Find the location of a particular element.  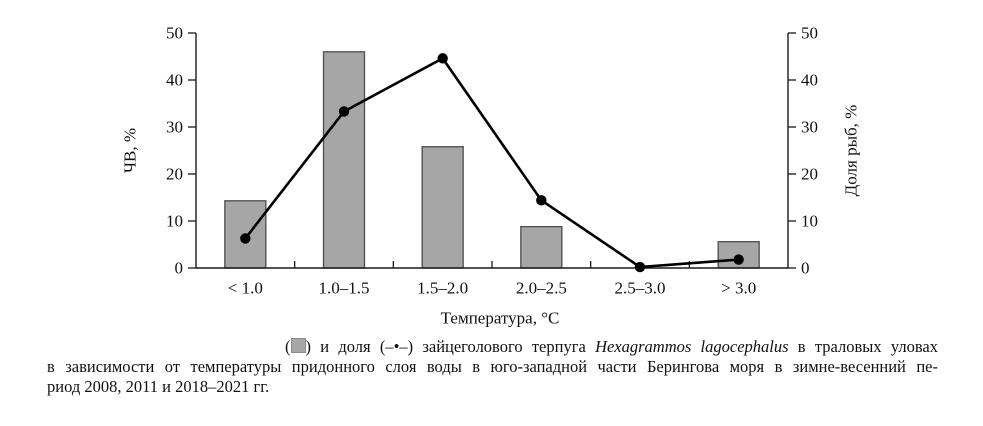

caption-text: в траловых уловах is located at coordinates (863, 346).